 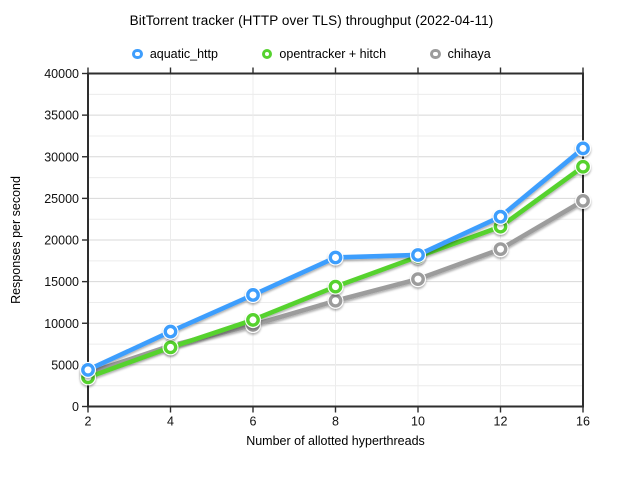 What do you see at coordinates (583, 422) in the screenshot?
I see `x-tick-label: 16` at bounding box center [583, 422].